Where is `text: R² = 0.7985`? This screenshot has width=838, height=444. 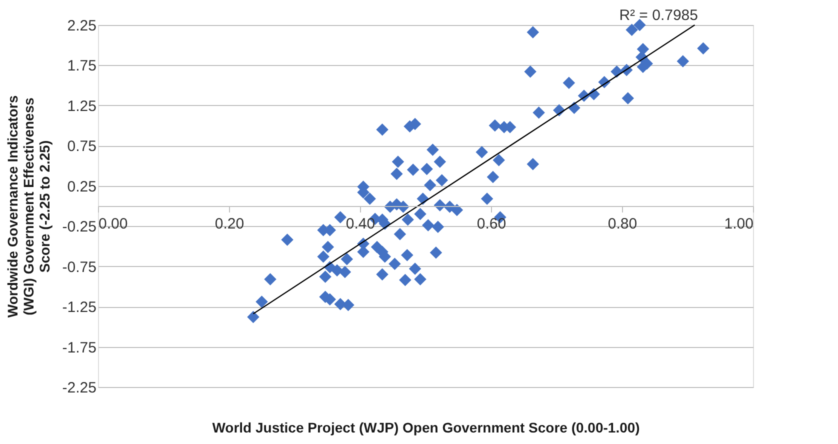
text: R² = 0.7985 is located at coordinates (658, 15).